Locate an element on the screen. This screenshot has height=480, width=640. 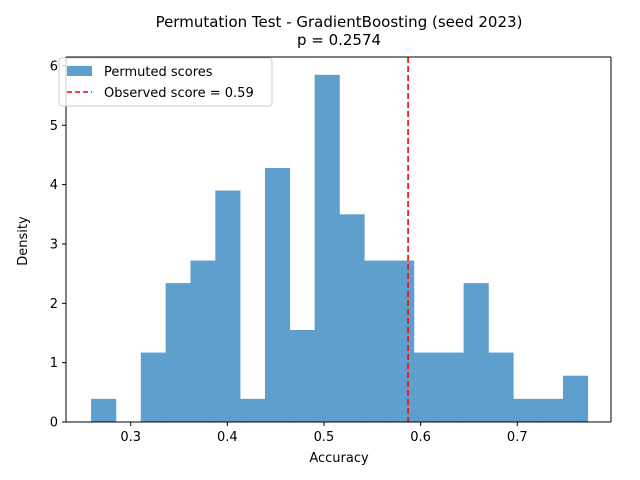
x-axis-ticks: 0.3 0.4 0.5 0.6 0.7 is located at coordinates (324, 433).